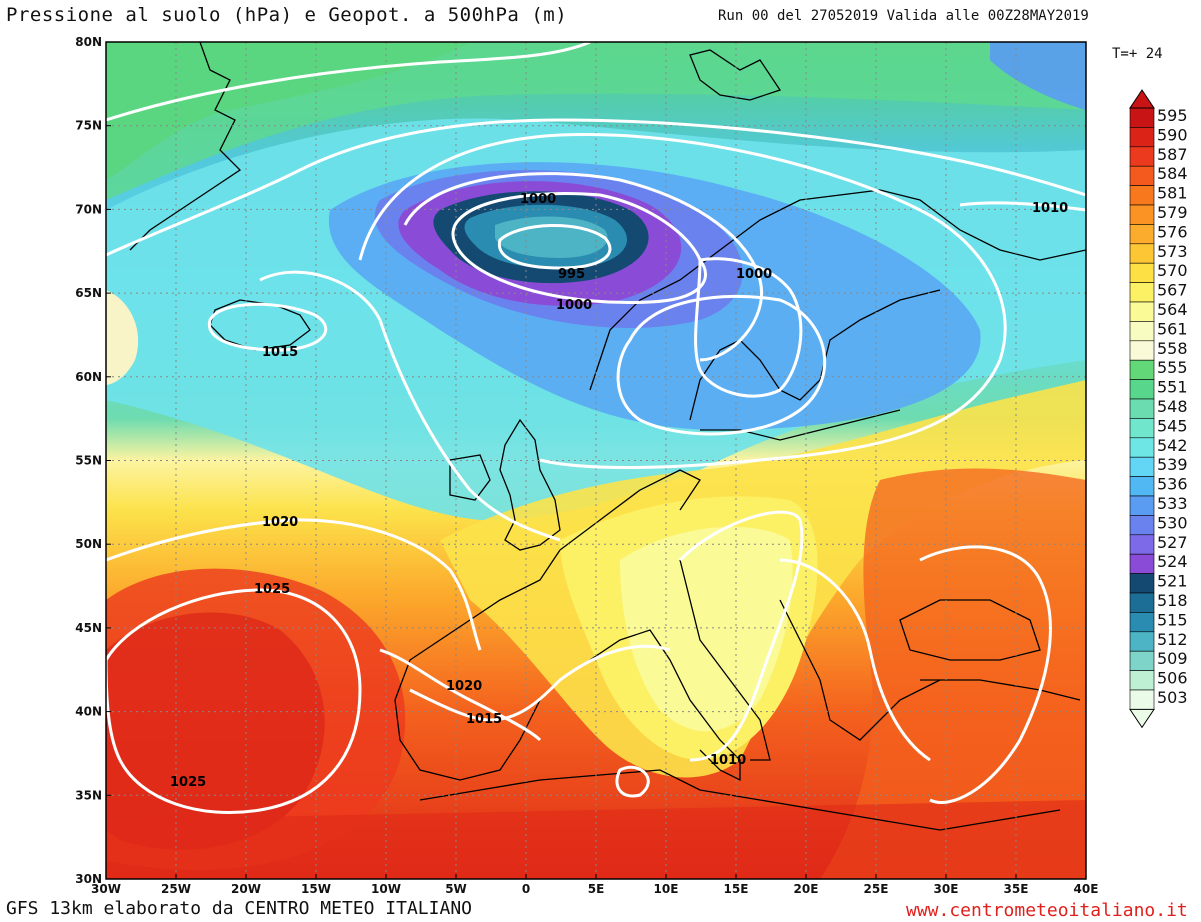 Image resolution: width=1201 pixels, height=922 pixels. I want to click on lon-tick-label: 35E, so click(1016, 889).